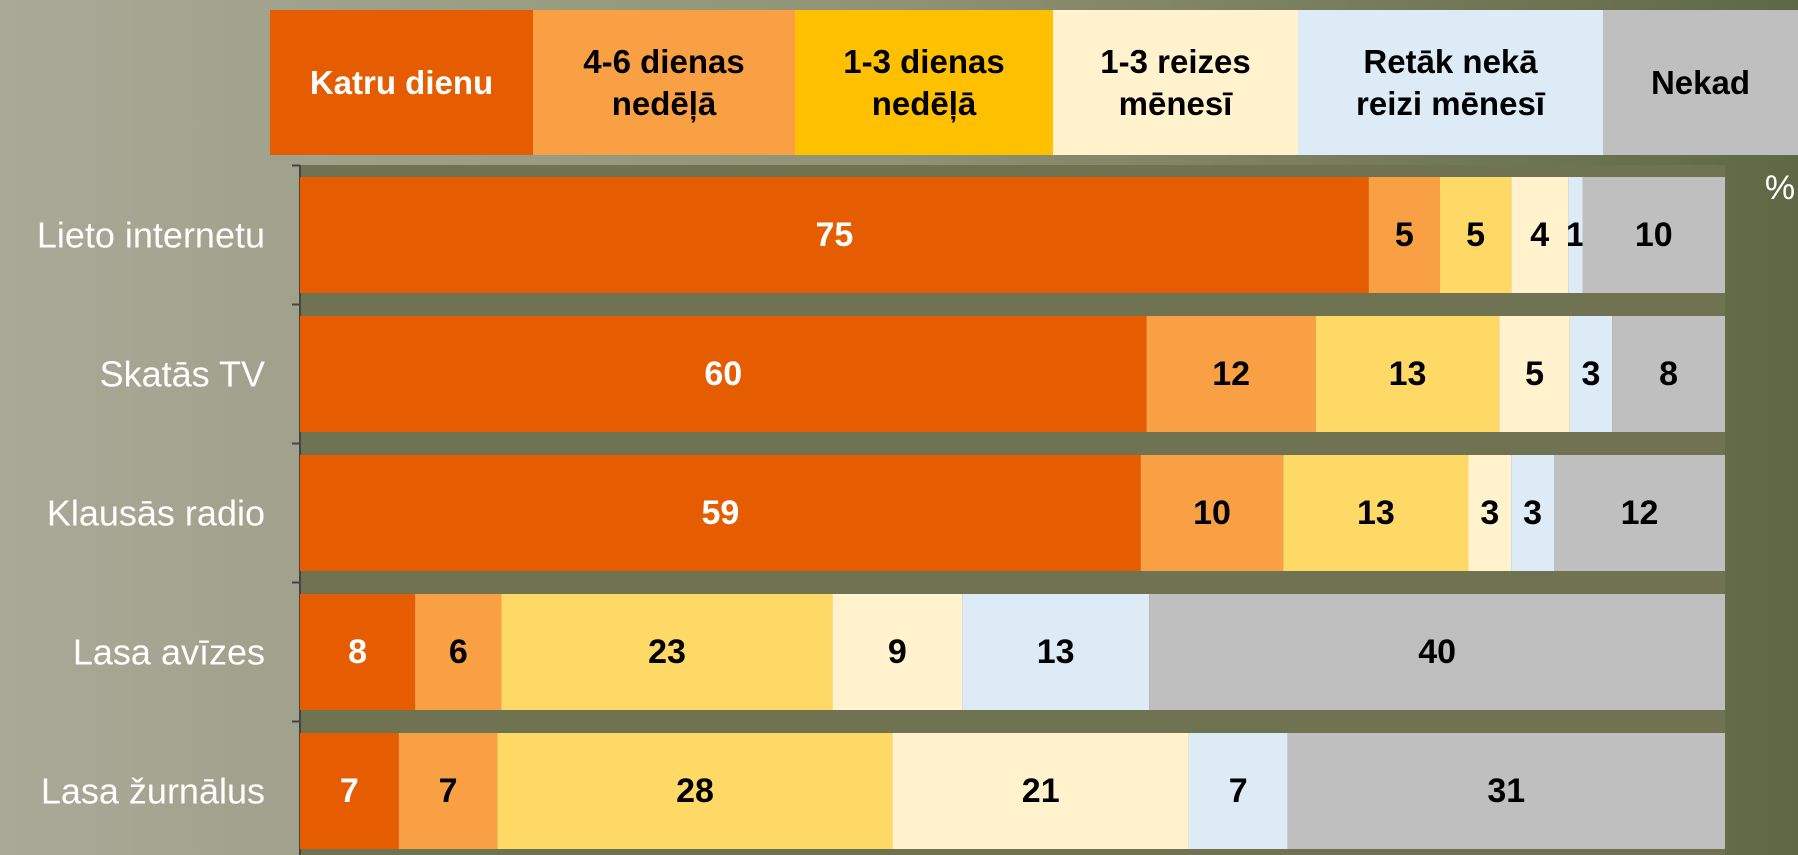  I want to click on value-label: 28, so click(695, 791).